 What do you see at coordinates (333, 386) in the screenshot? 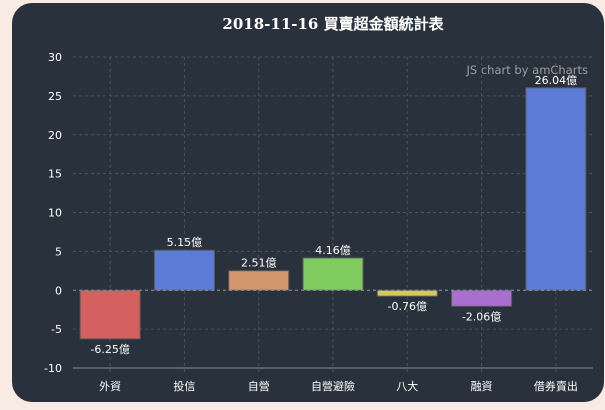
I see `x-tick-label: 自營避險` at bounding box center [333, 386].